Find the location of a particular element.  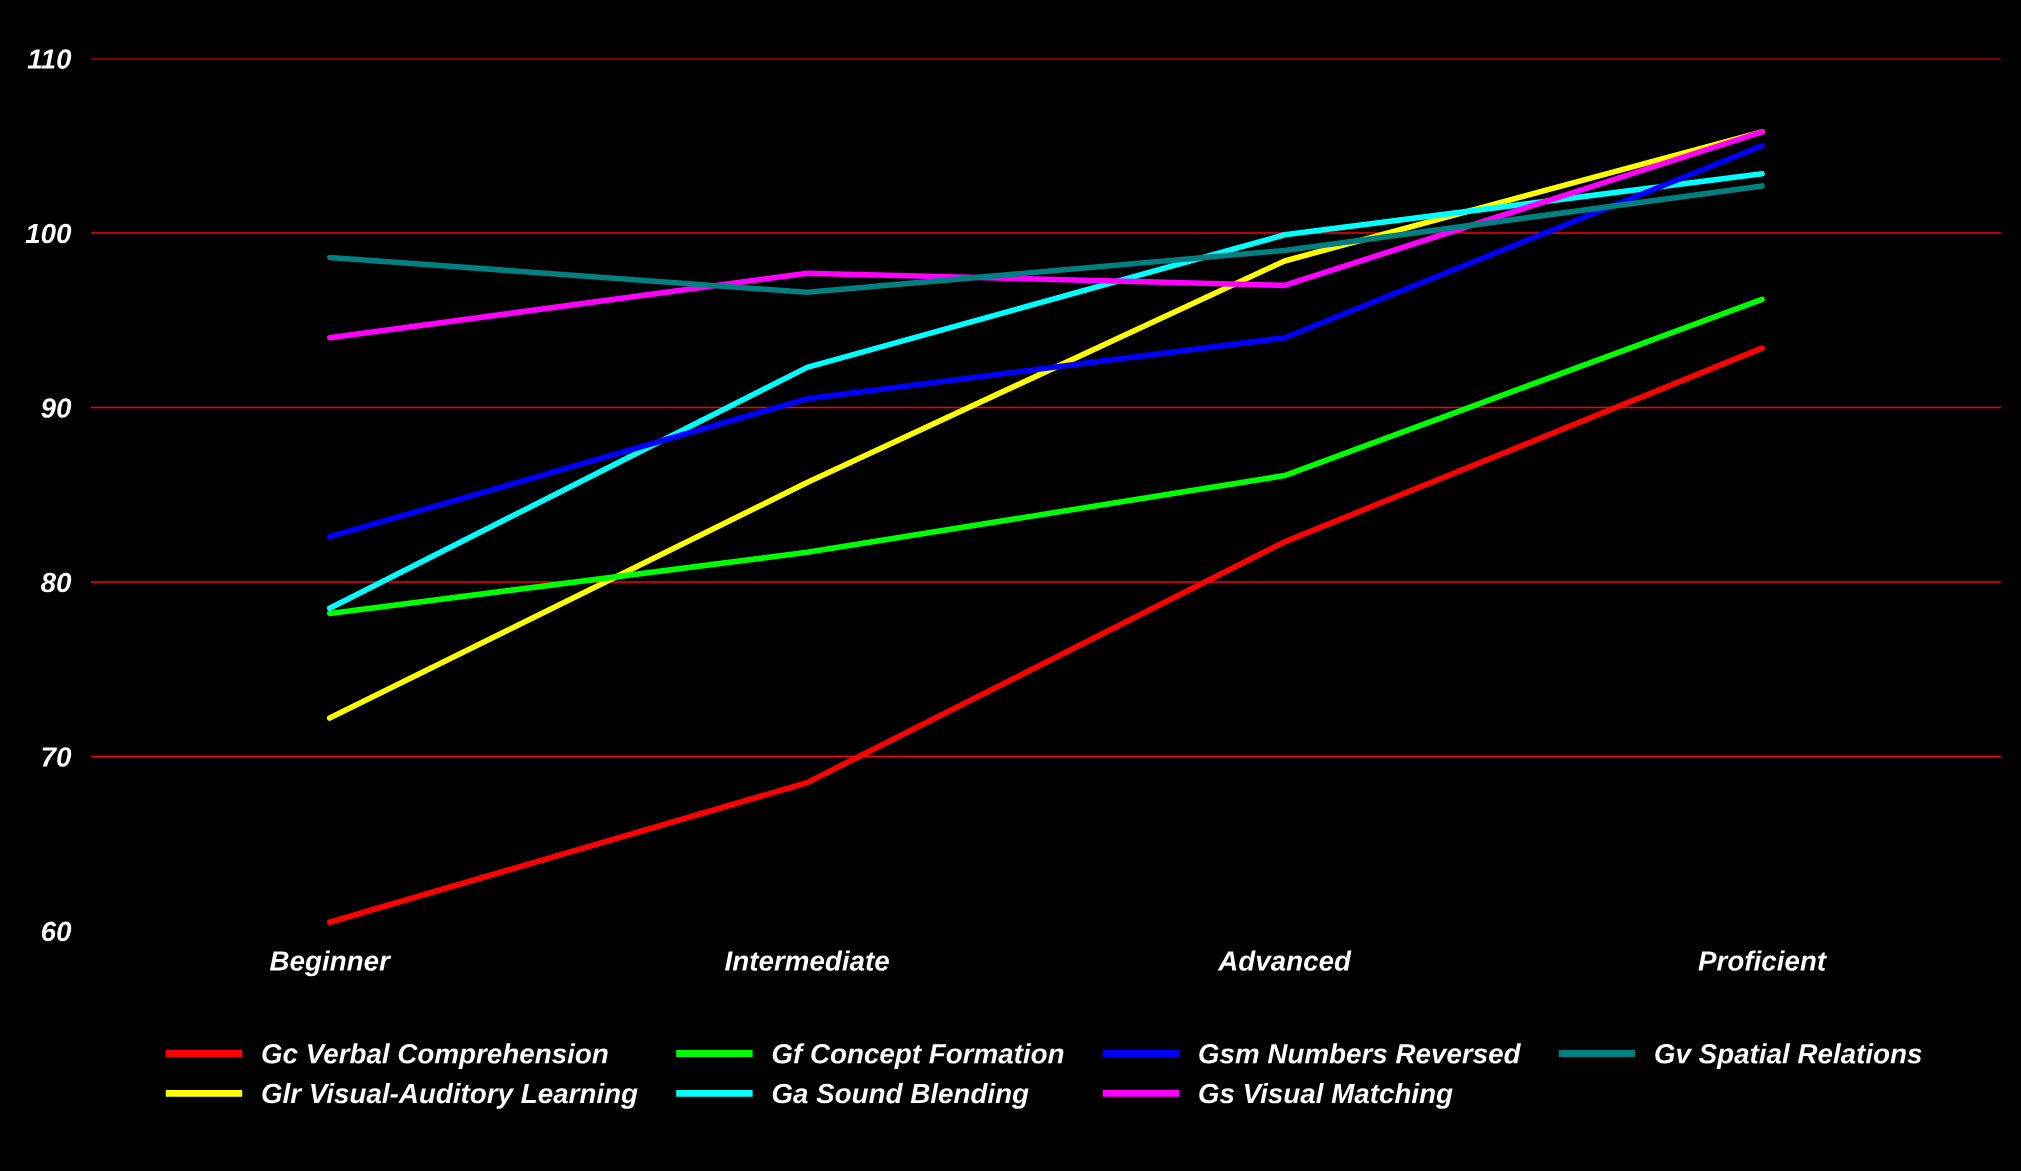

x-tick-label: Proficient is located at coordinates (1763, 960).